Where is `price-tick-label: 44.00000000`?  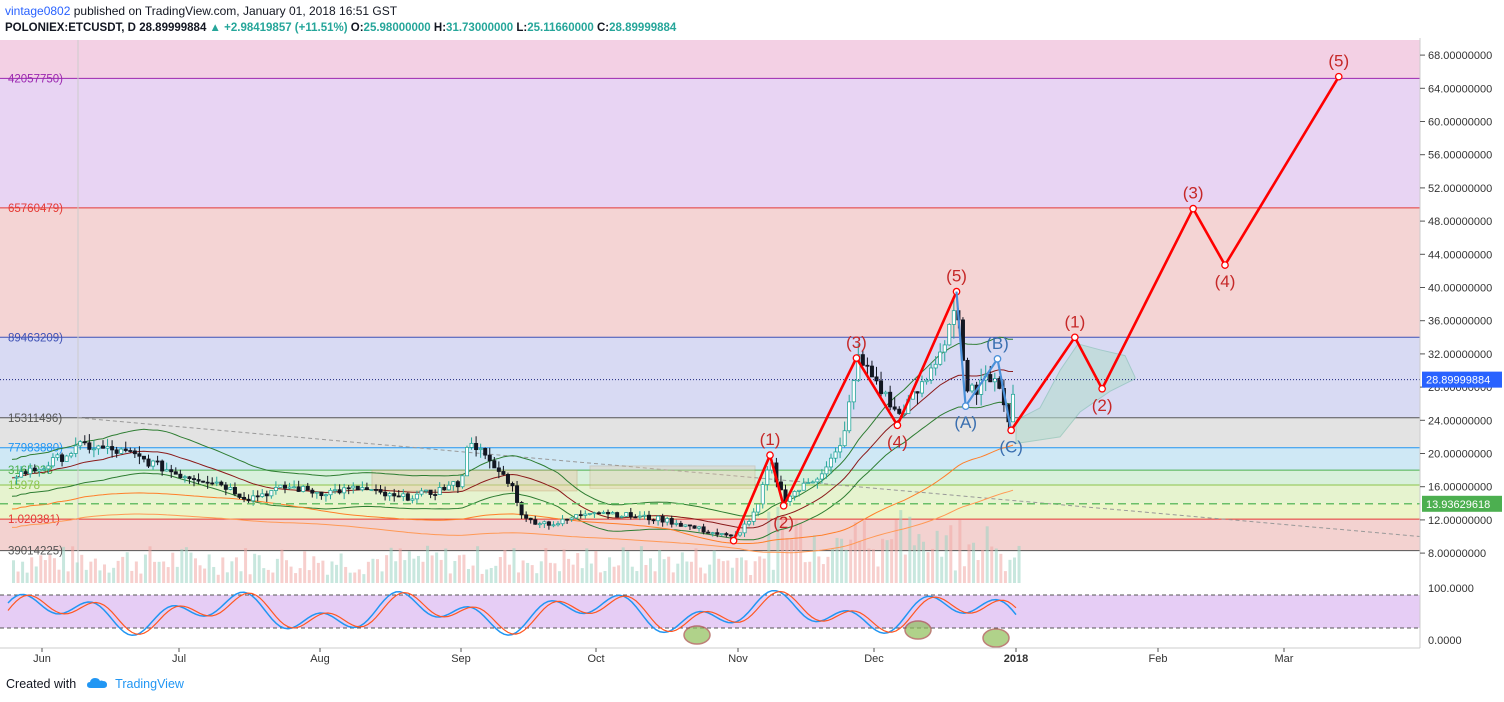
price-tick-label: 44.00000000 is located at coordinates (1460, 255).